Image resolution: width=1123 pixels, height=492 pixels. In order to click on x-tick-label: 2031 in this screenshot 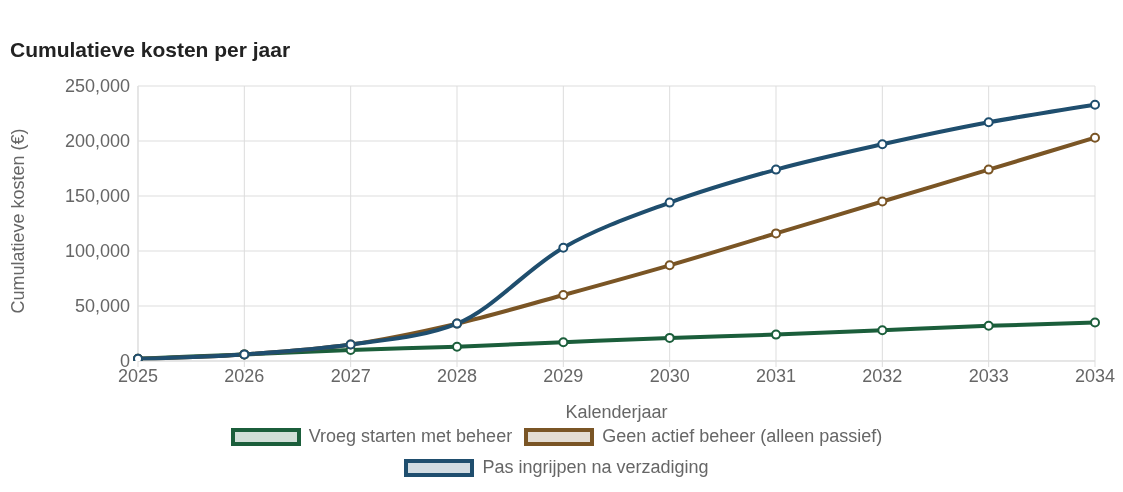, I will do `click(776, 375)`.